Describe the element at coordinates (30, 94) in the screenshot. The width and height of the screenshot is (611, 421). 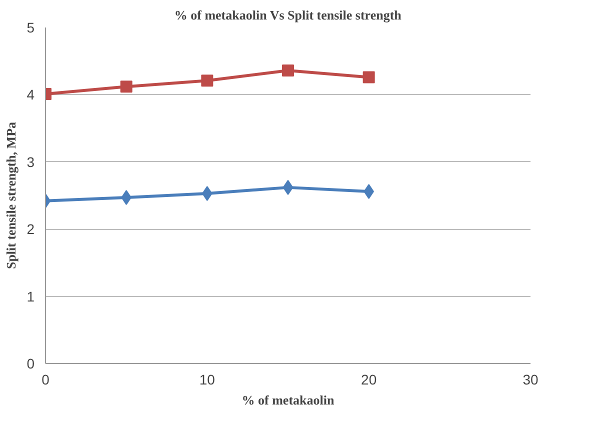
I see `y-tick-label: 4` at that location.